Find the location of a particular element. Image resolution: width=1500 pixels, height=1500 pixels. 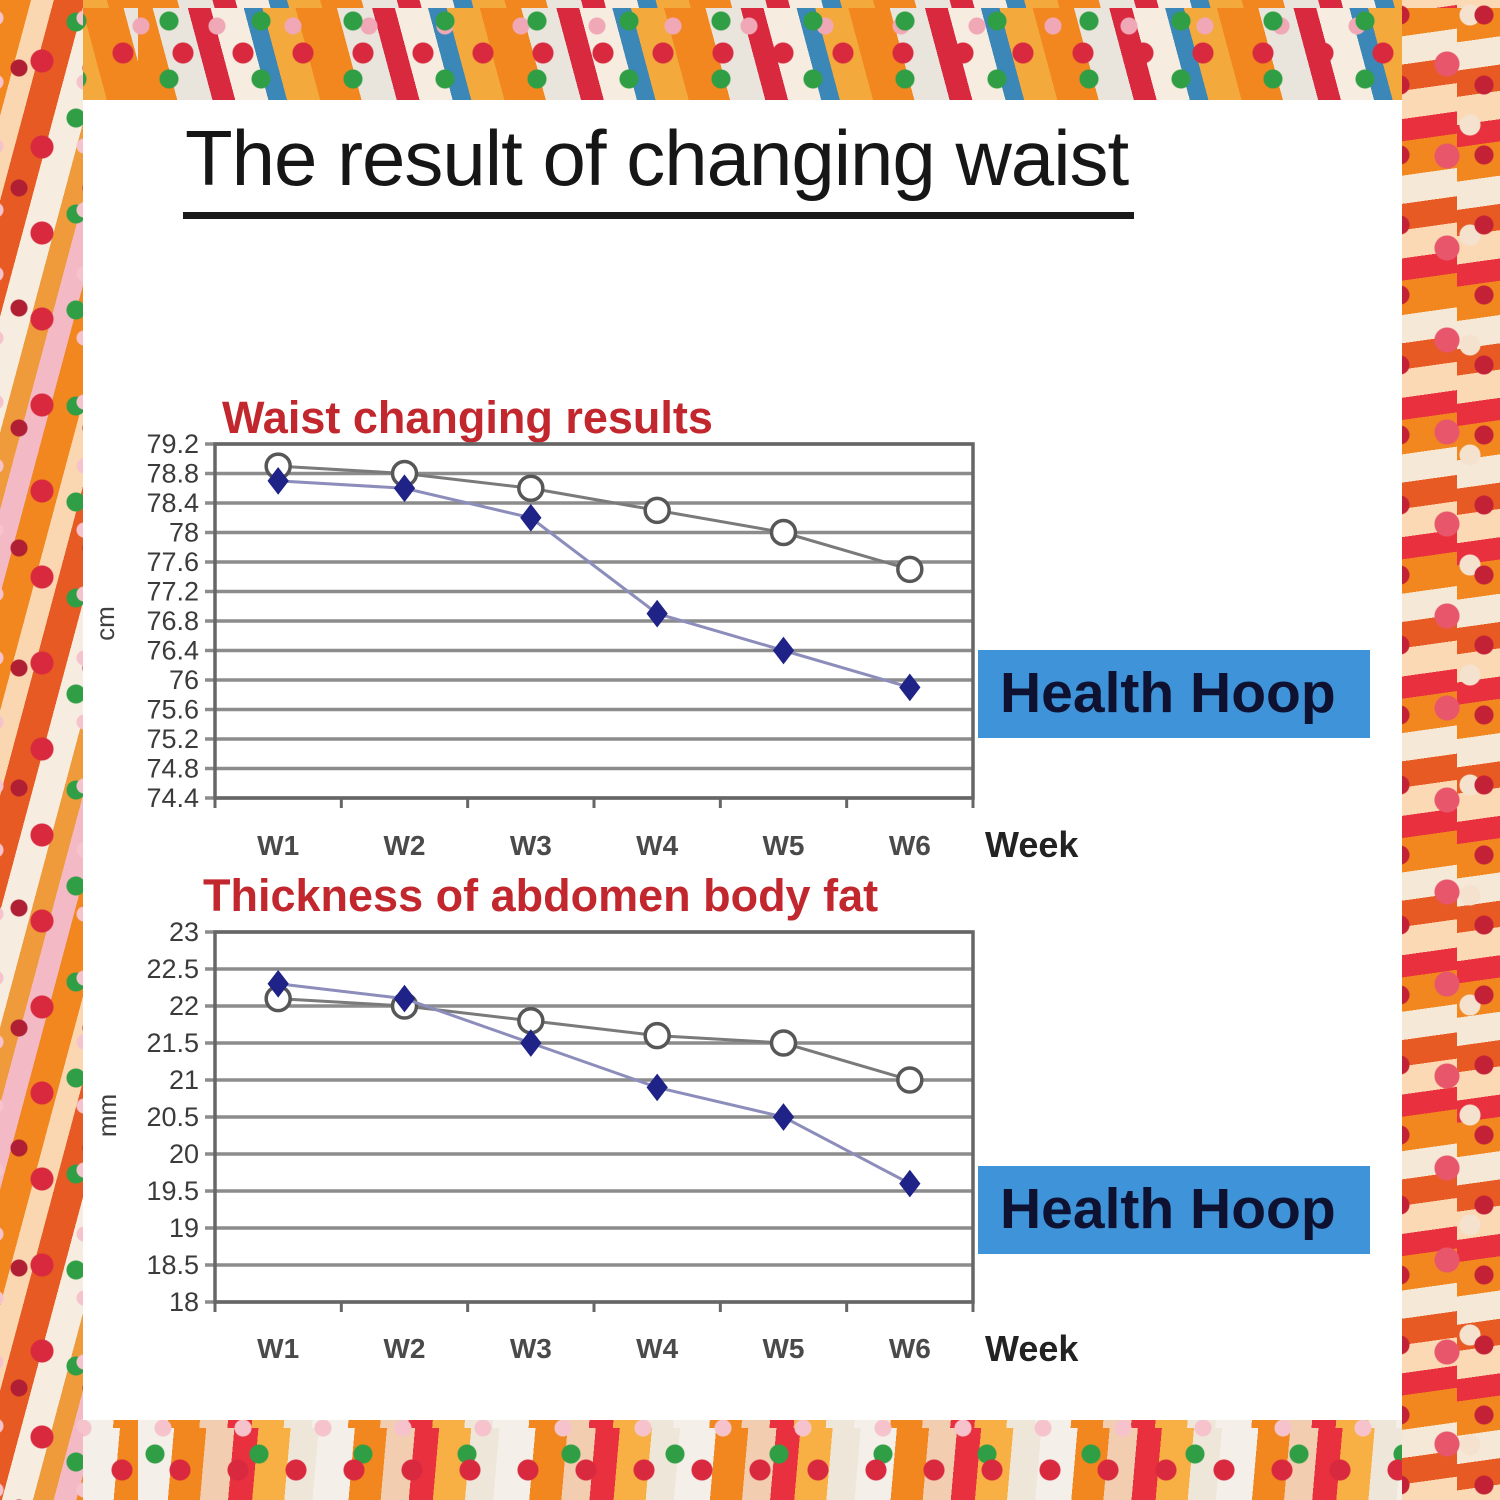

svg-text: 21.5 is located at coordinates (172, 1043).